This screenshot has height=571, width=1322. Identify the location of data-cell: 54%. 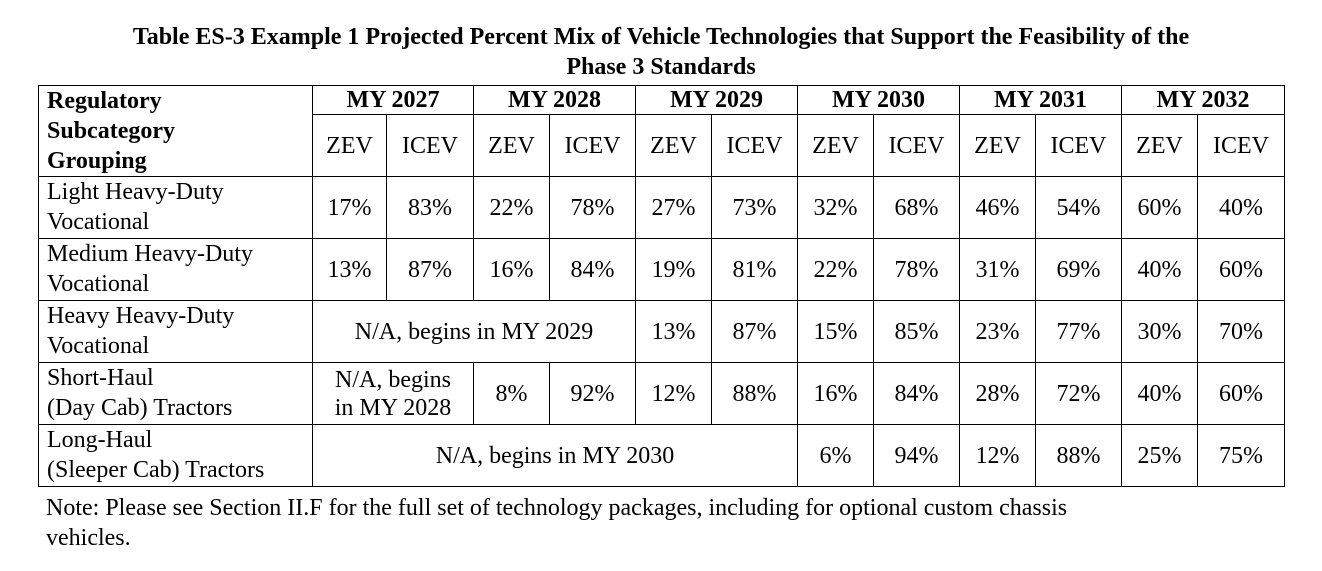
(1078, 207).